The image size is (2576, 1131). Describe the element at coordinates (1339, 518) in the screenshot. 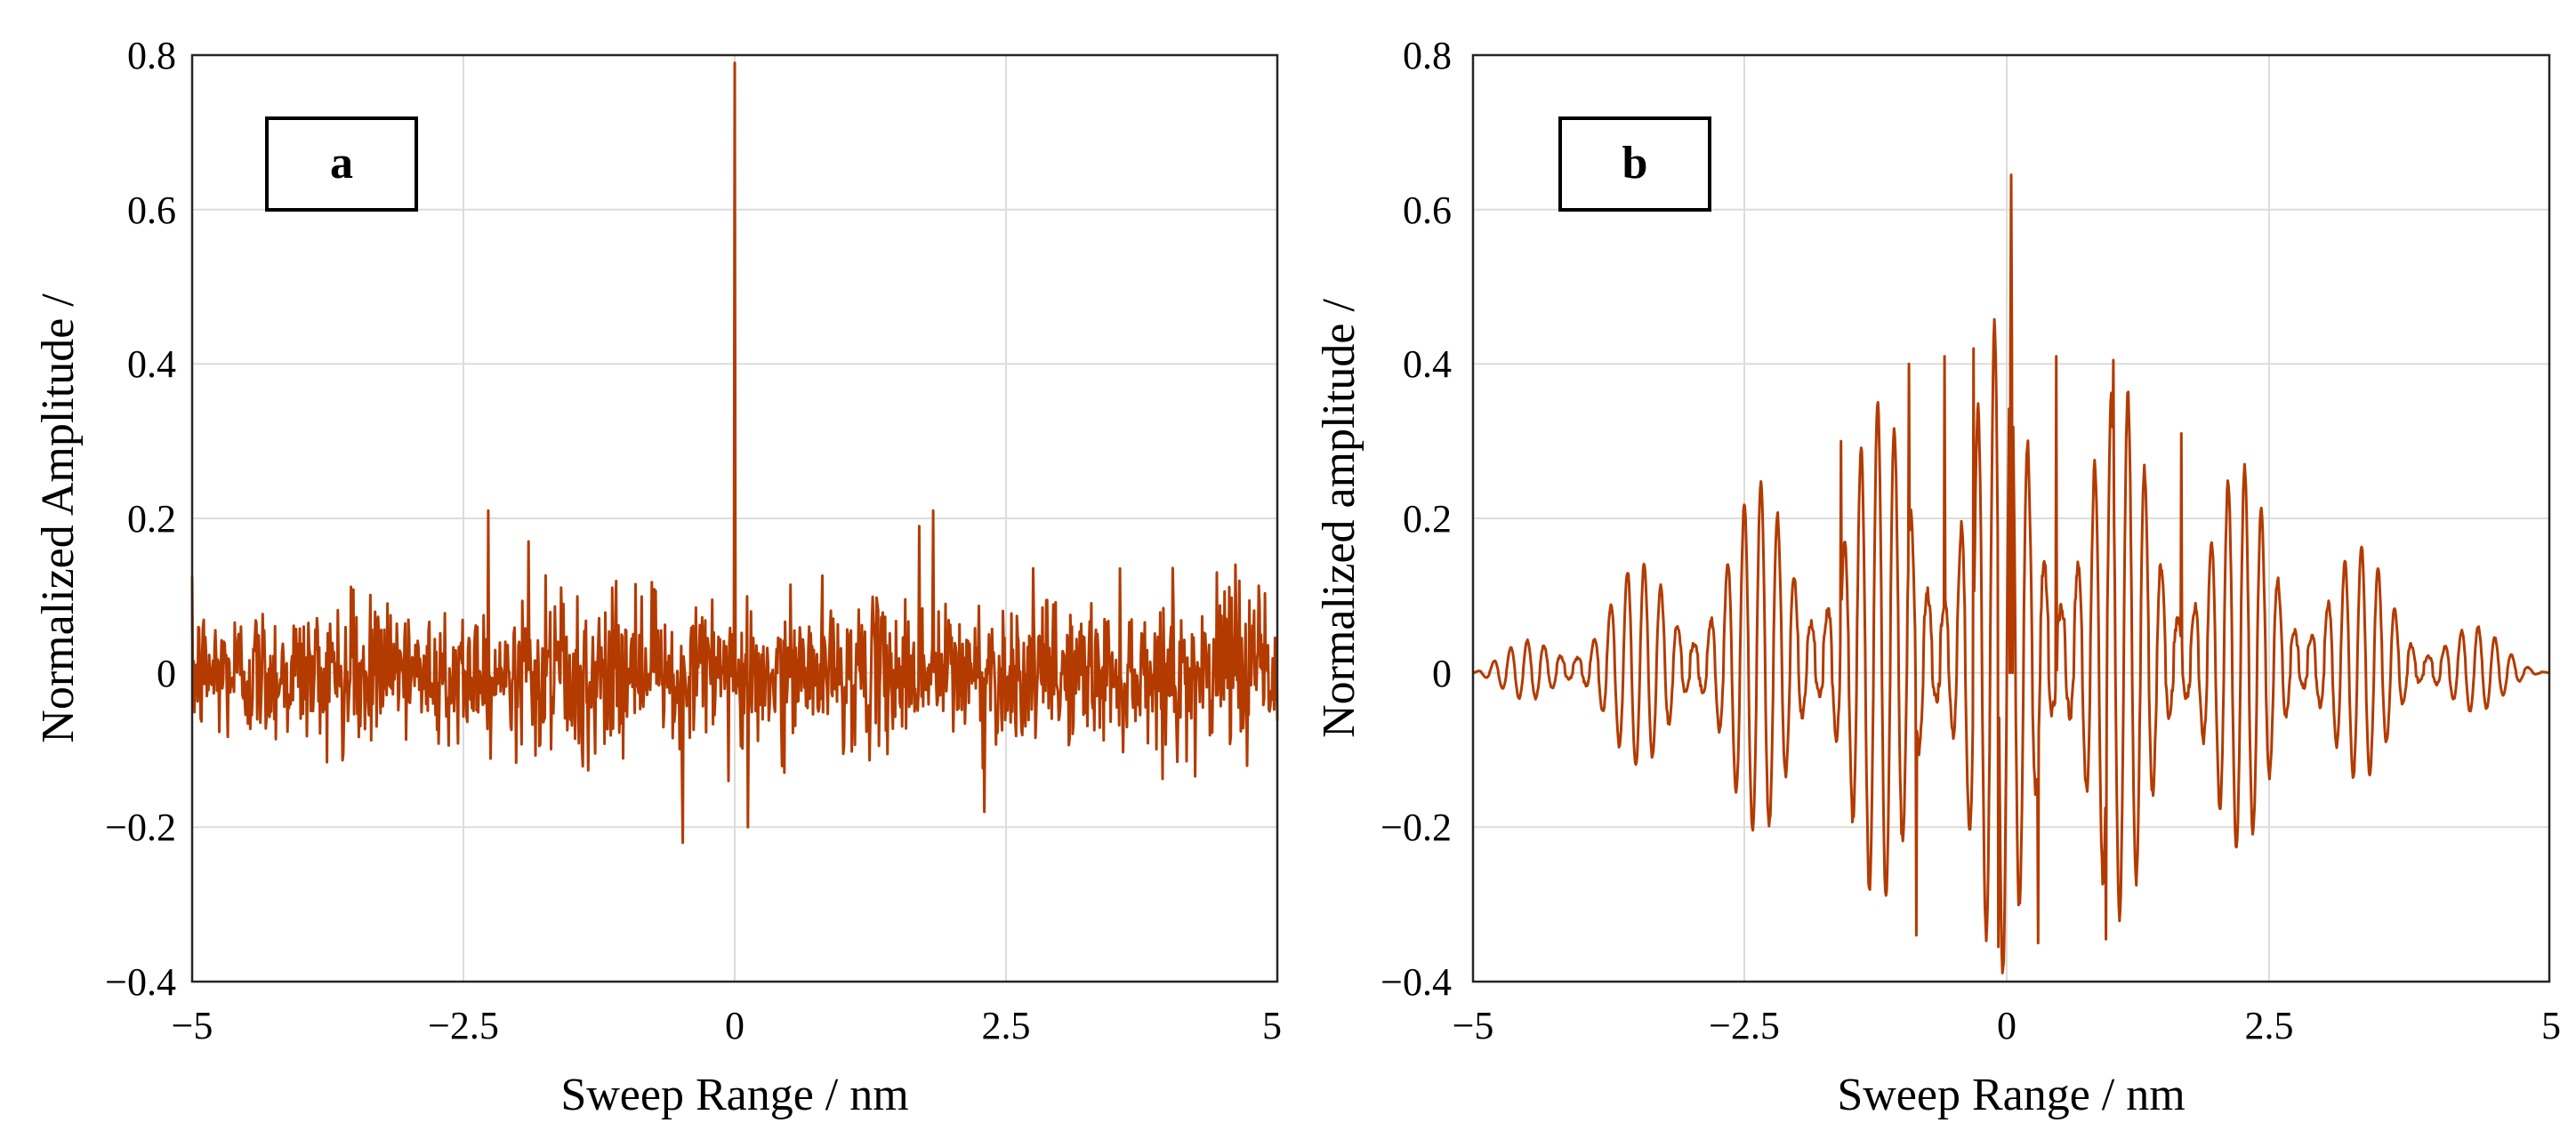

I see `y-axis-label: Normalized amplitude /` at that location.